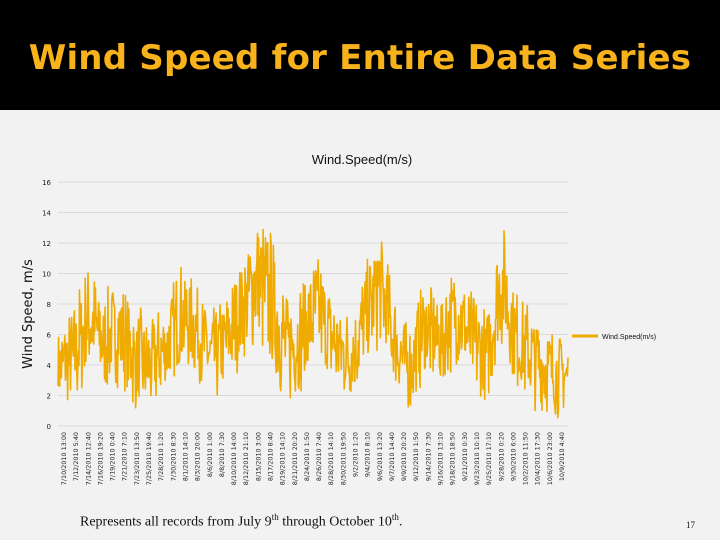 This screenshot has height=540, width=720. I want to click on y-tick-label: 12, so click(46, 244).